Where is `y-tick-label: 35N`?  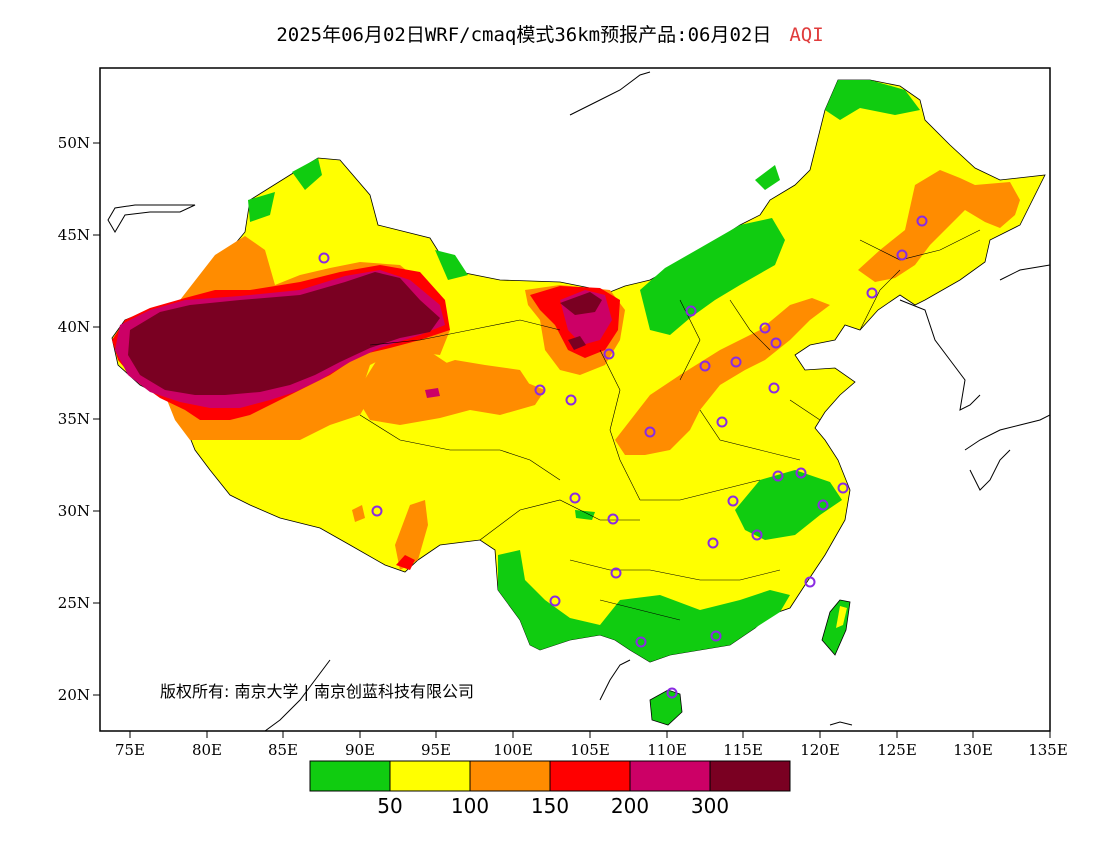
y-tick-label: 35N is located at coordinates (74, 419).